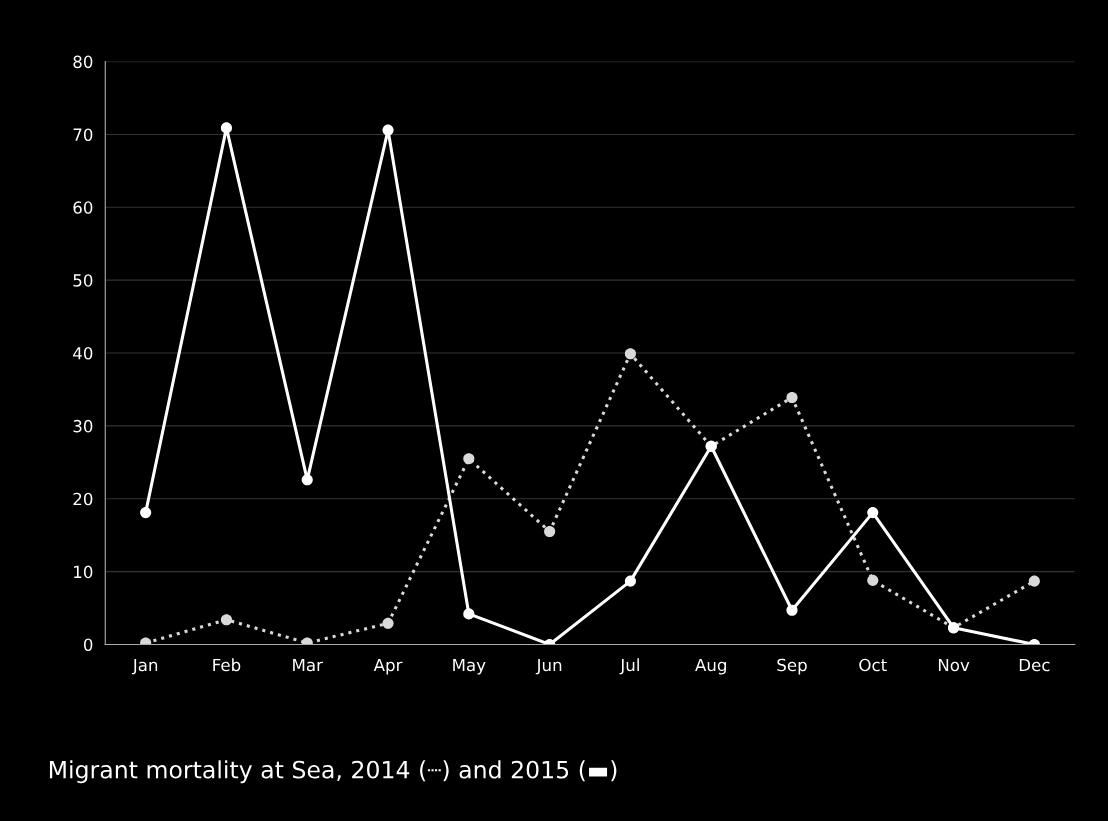  I want to click on y-tick-label: 80, so click(83, 62).